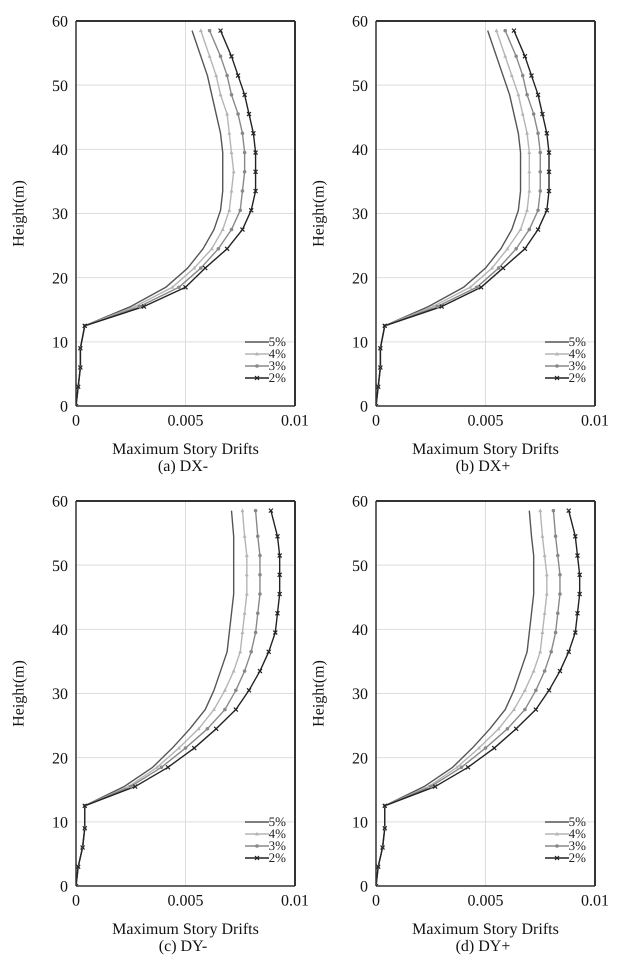  Describe the element at coordinates (483, 947) in the screenshot. I see `text: (d) DY+` at that location.